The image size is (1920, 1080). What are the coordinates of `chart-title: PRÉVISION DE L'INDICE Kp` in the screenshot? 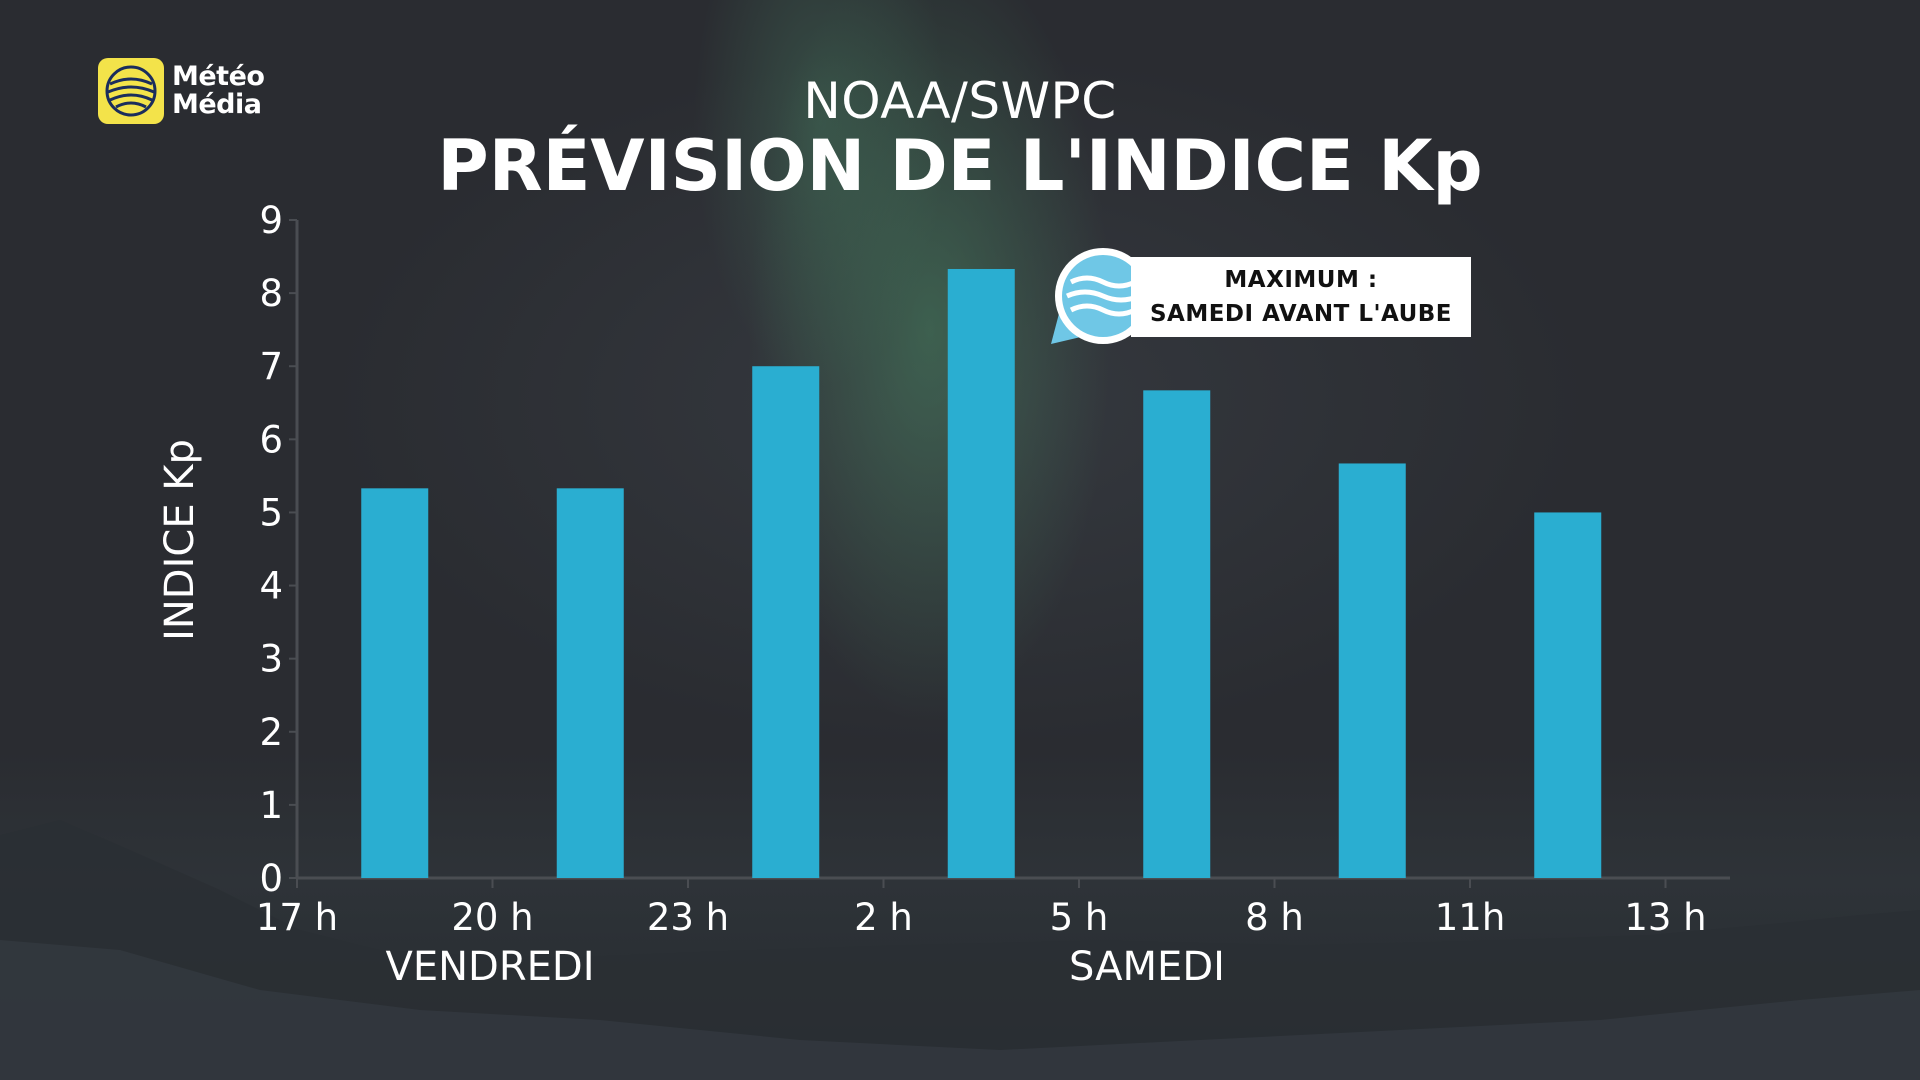 It's located at (960, 166).